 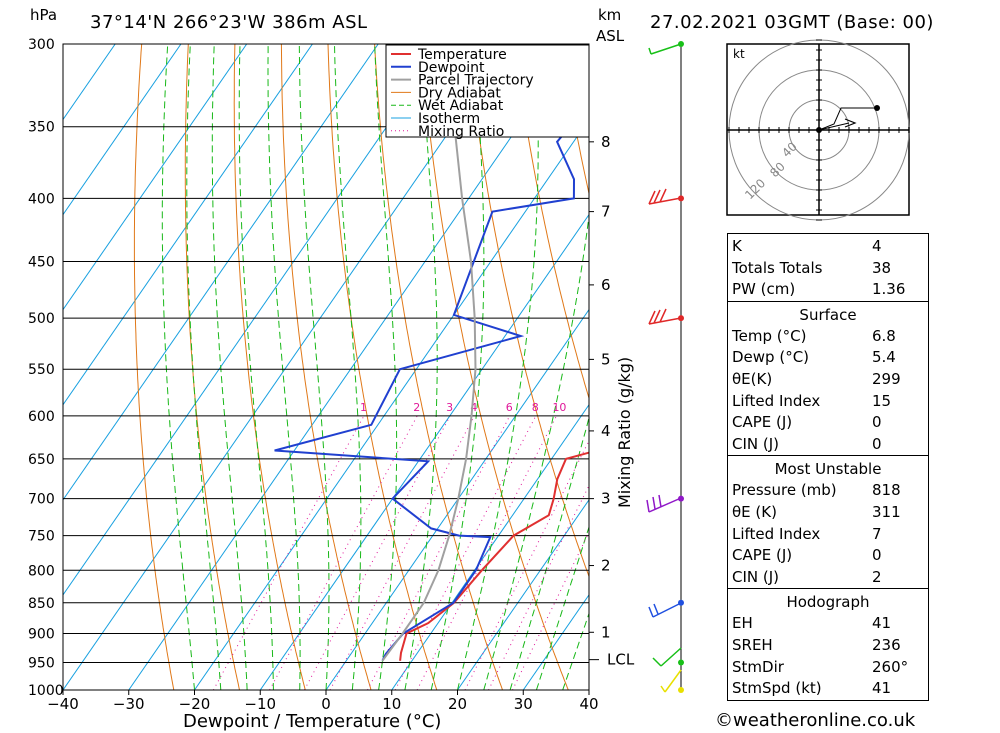 I want to click on index-value: 6.8, so click(x=884, y=335).